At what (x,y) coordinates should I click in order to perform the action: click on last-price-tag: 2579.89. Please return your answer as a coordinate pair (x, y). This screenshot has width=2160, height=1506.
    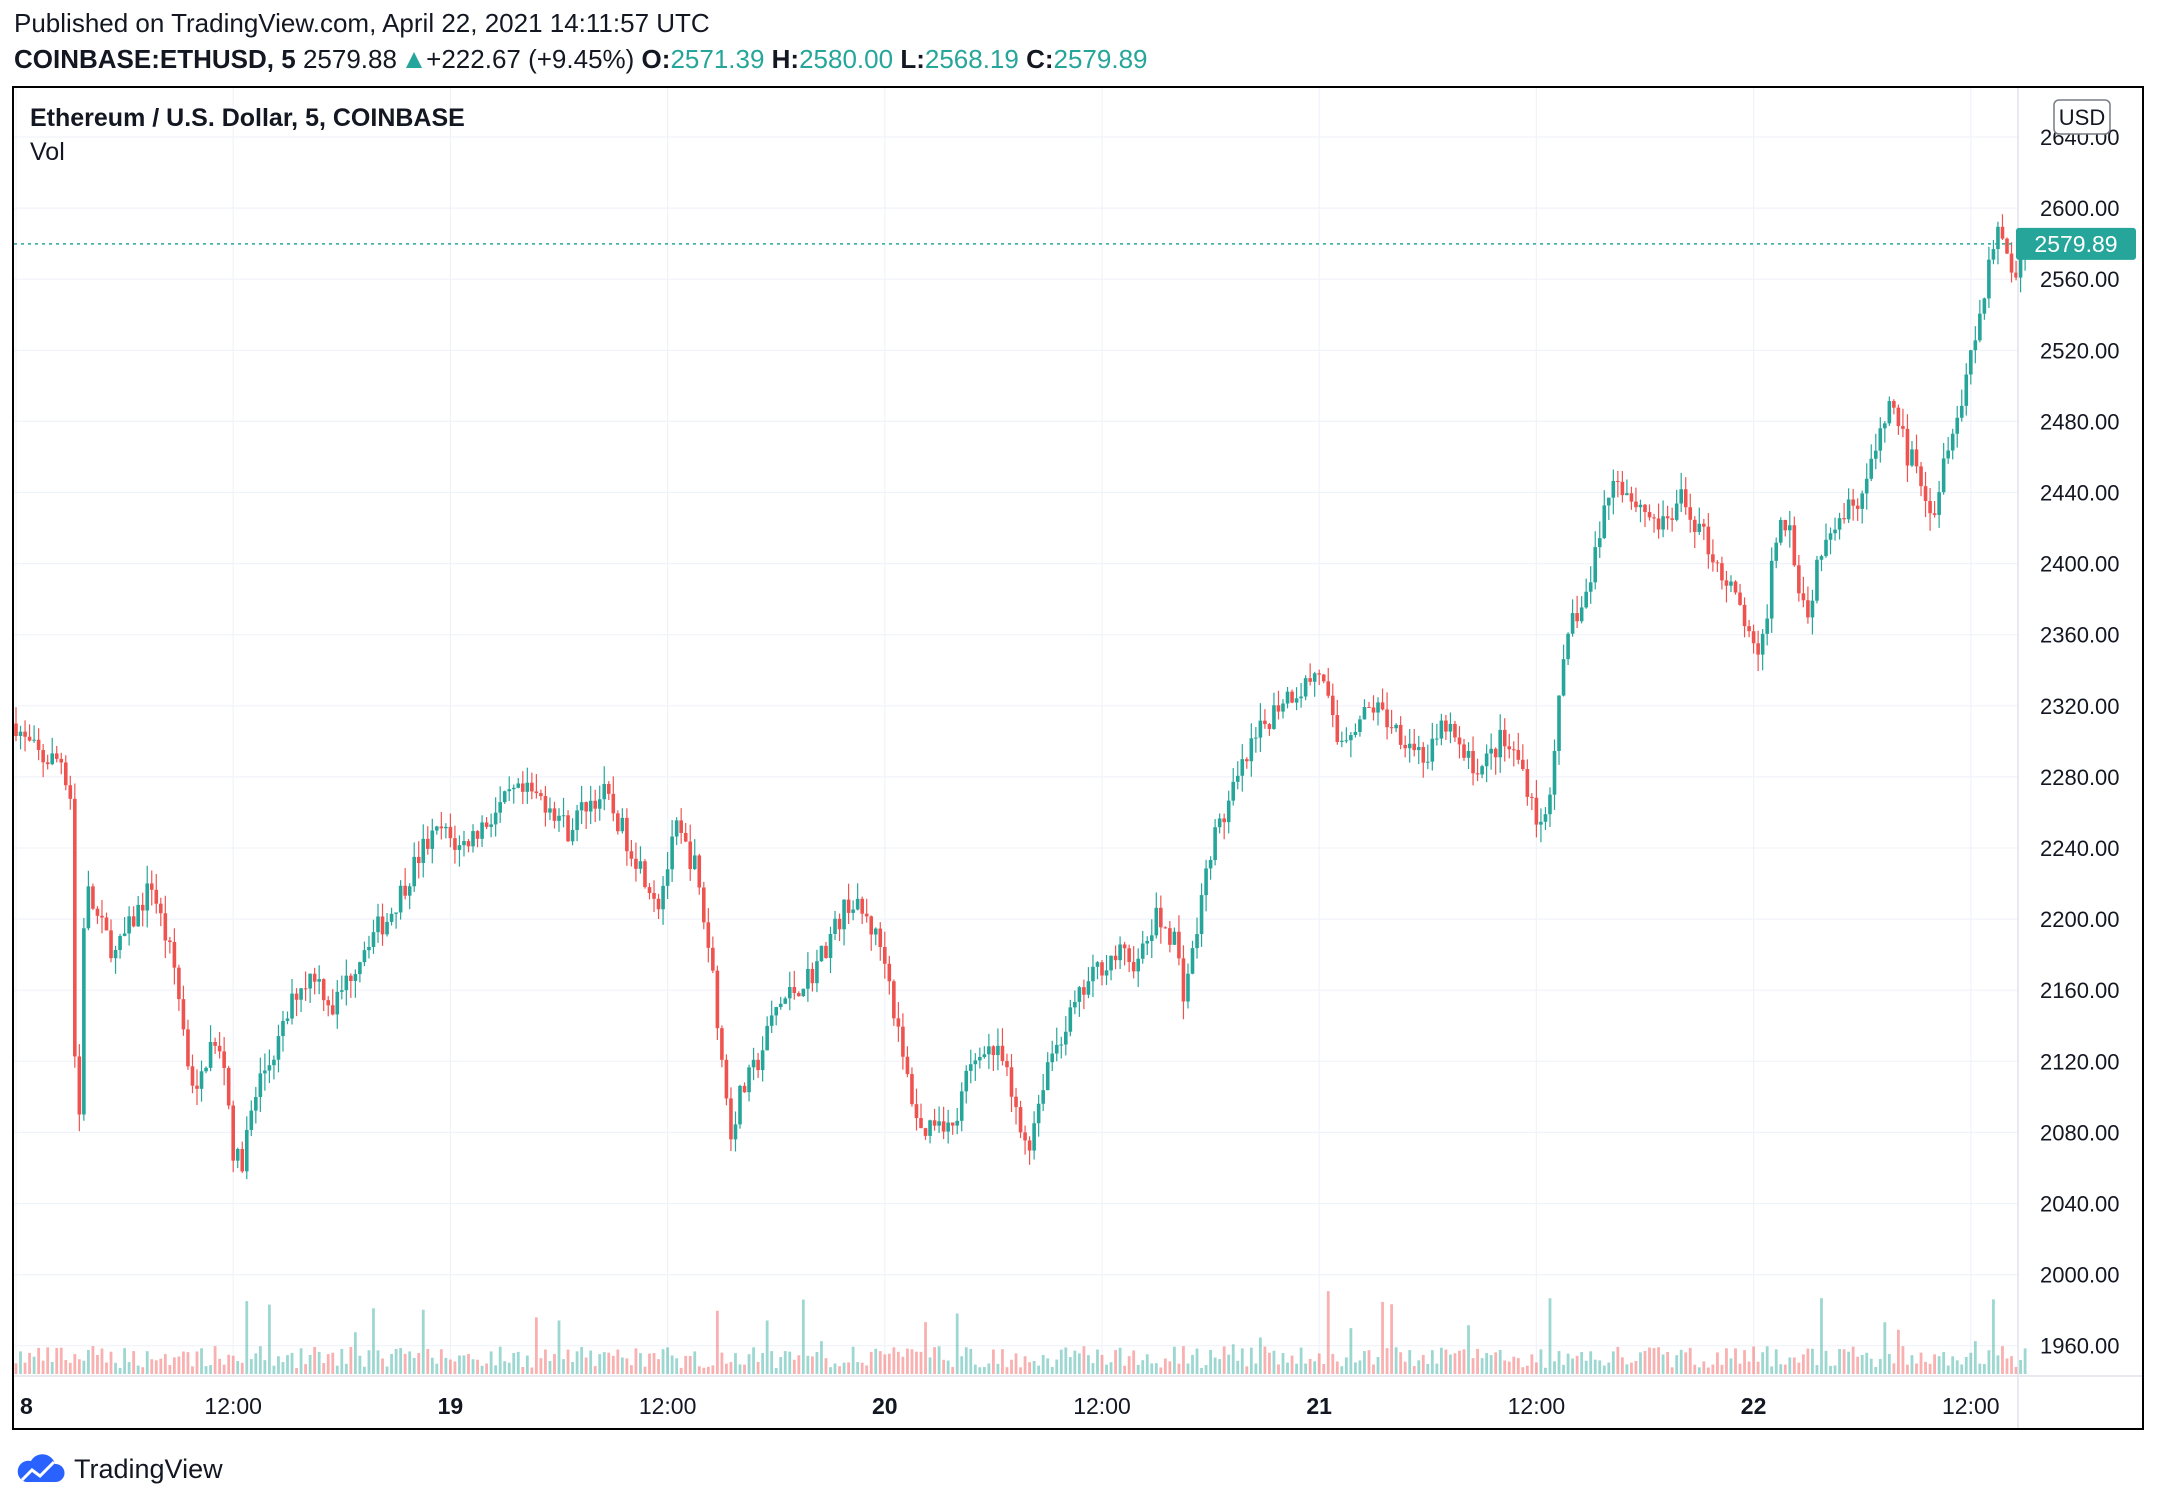
    Looking at the image, I should click on (2076, 243).